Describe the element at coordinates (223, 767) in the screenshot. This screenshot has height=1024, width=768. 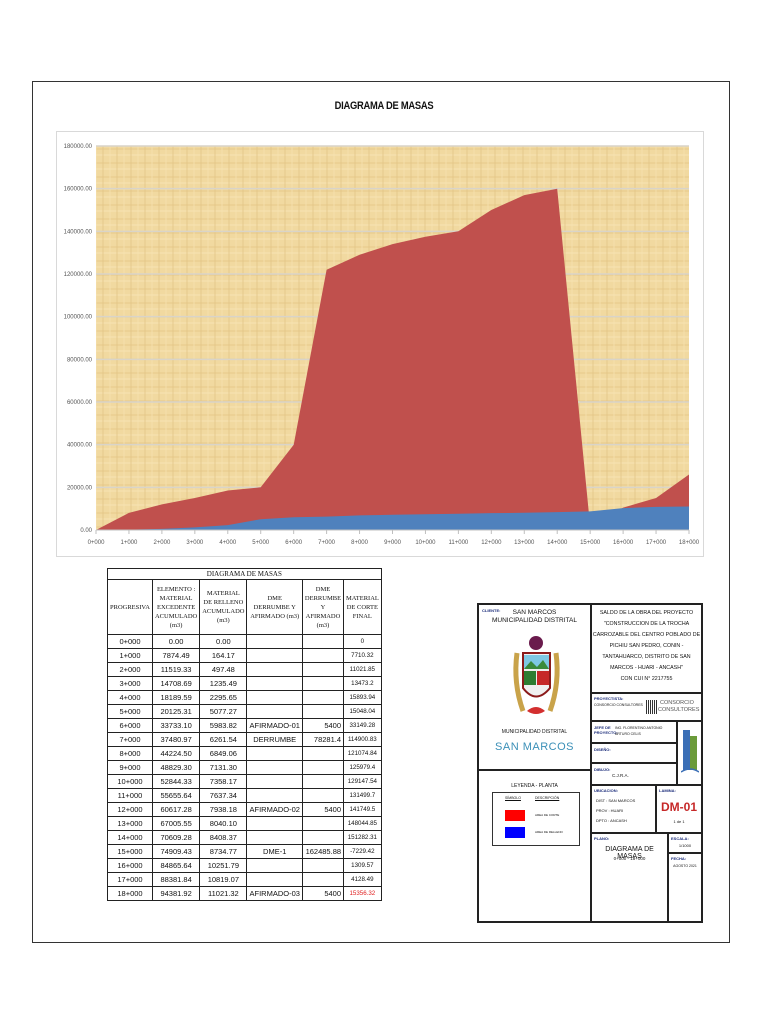
I see `table-cell: 7131.30` at that location.